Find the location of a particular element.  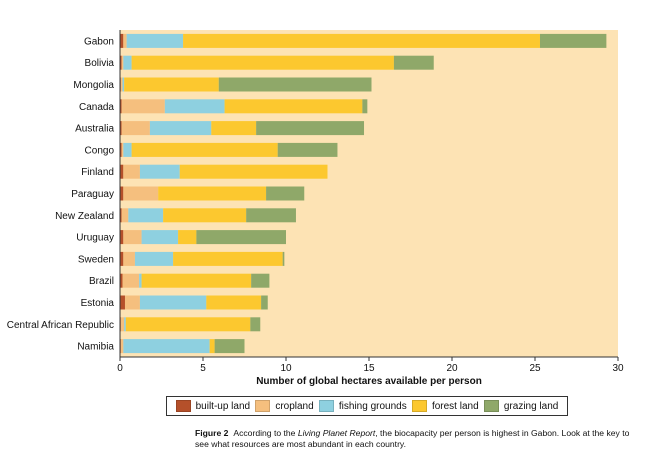

bar-fishing-grounds-finland is located at coordinates (159, 171).